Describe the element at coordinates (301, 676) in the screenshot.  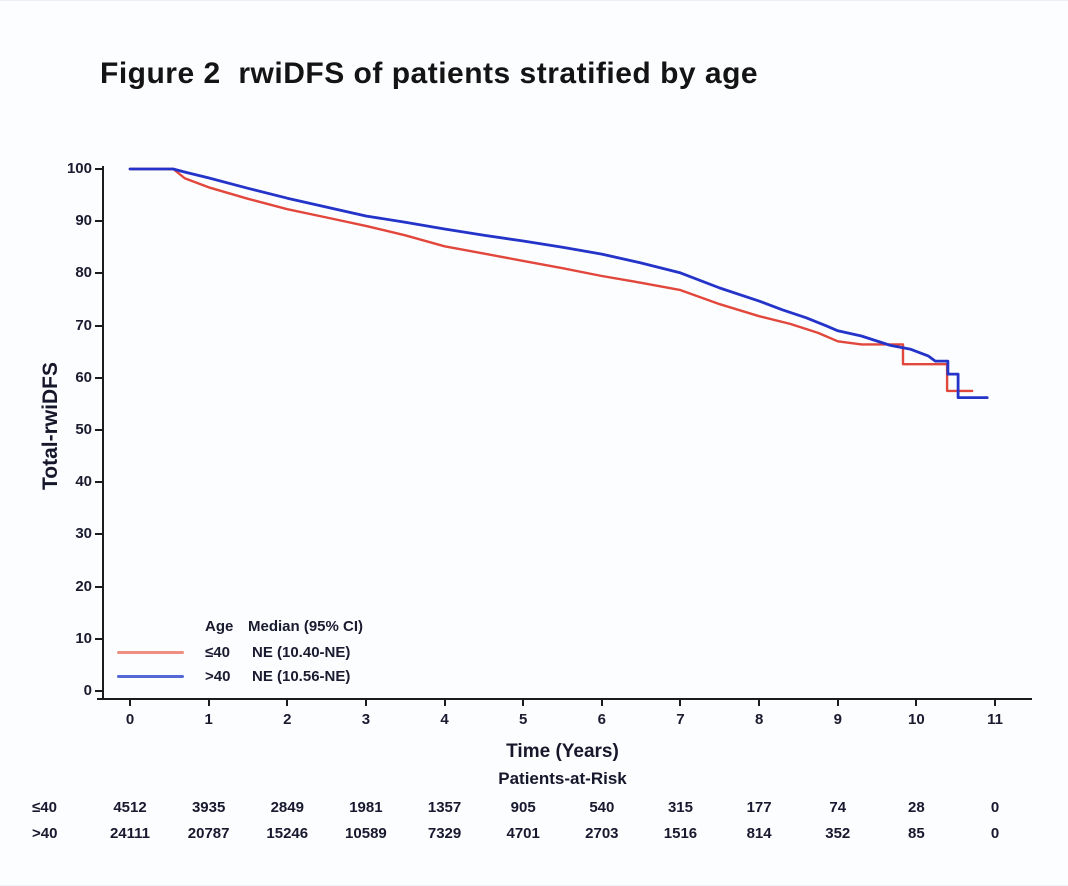
I see `legend-median-gt40: NE (10.56-NE)` at that location.